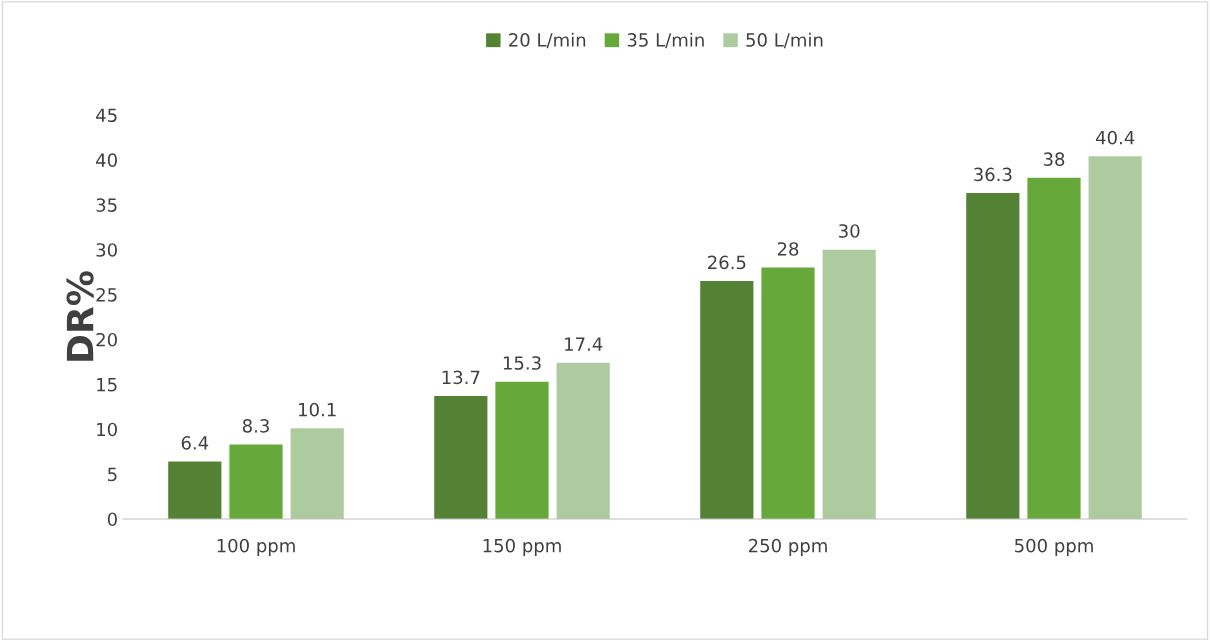 The height and width of the screenshot is (641, 1210). What do you see at coordinates (787, 547) in the screenshot?
I see `x-tick-label: 250 ppm` at bounding box center [787, 547].